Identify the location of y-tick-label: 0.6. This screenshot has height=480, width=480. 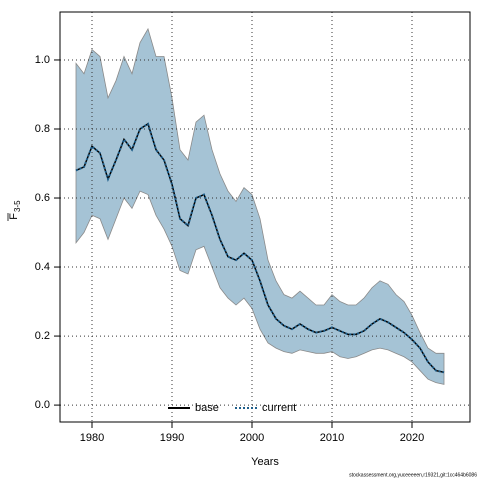
(42, 198).